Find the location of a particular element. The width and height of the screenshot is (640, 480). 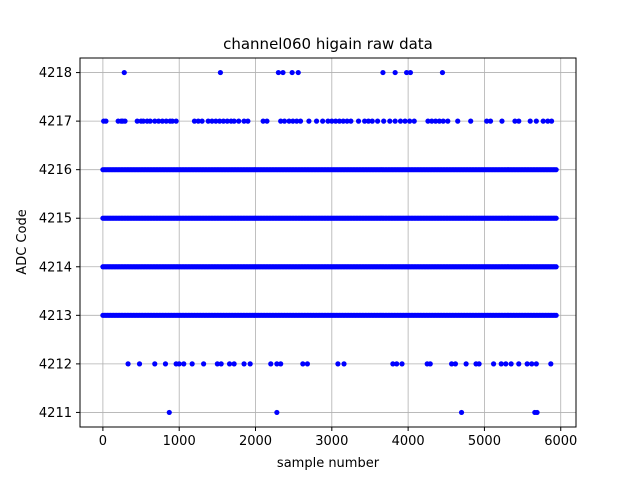

x-tick-label: 5000 is located at coordinates (484, 441).